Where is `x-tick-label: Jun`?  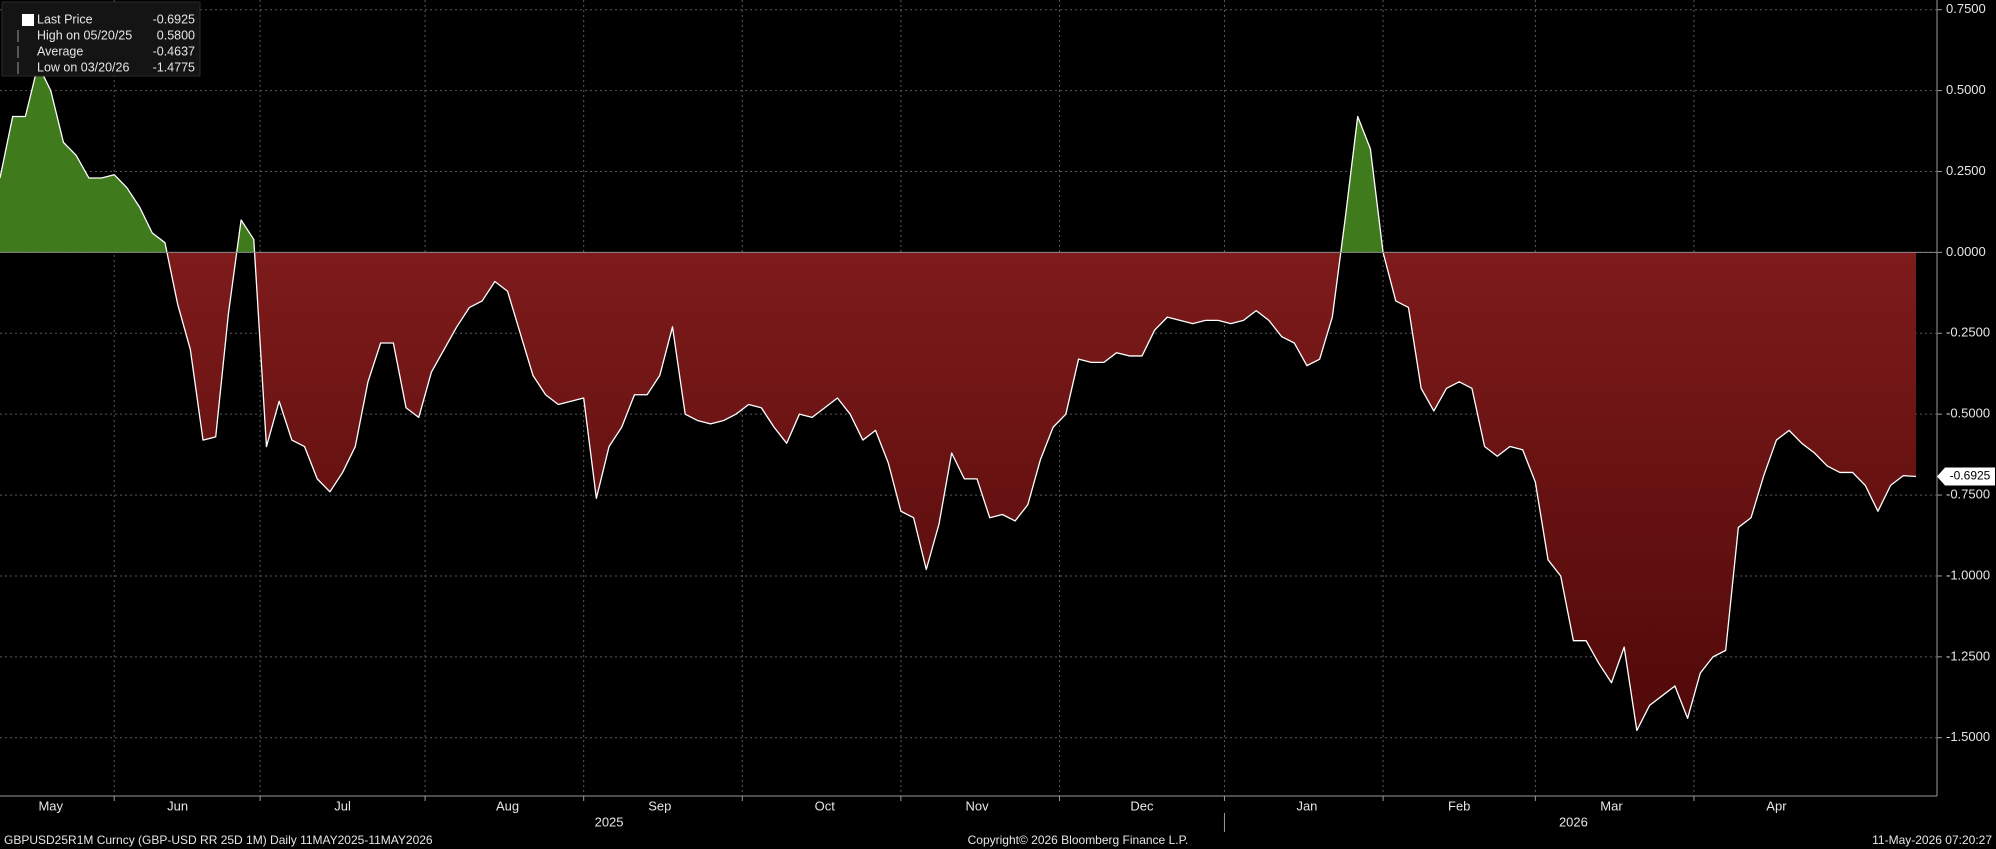
x-tick-label: Jun is located at coordinates (177, 805).